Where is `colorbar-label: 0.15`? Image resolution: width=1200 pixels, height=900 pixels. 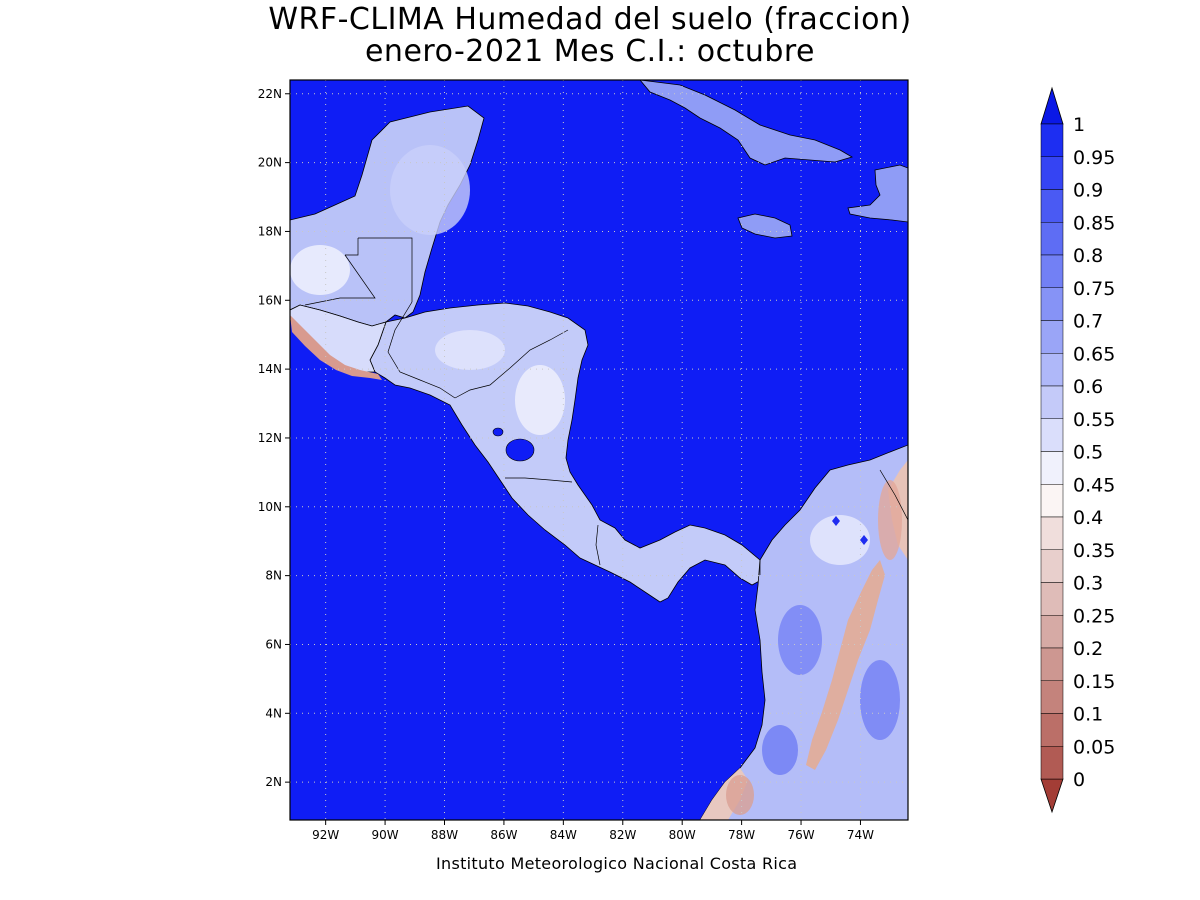 colorbar-label: 0.15 is located at coordinates (1094, 682).